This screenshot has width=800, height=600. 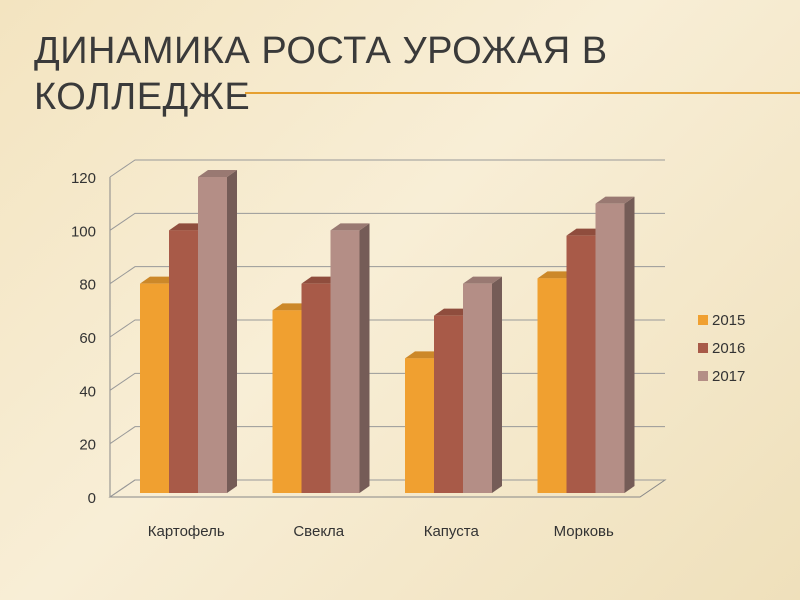 What do you see at coordinates (452, 531) in the screenshot?
I see `x-tick-label: Капуста` at bounding box center [452, 531].